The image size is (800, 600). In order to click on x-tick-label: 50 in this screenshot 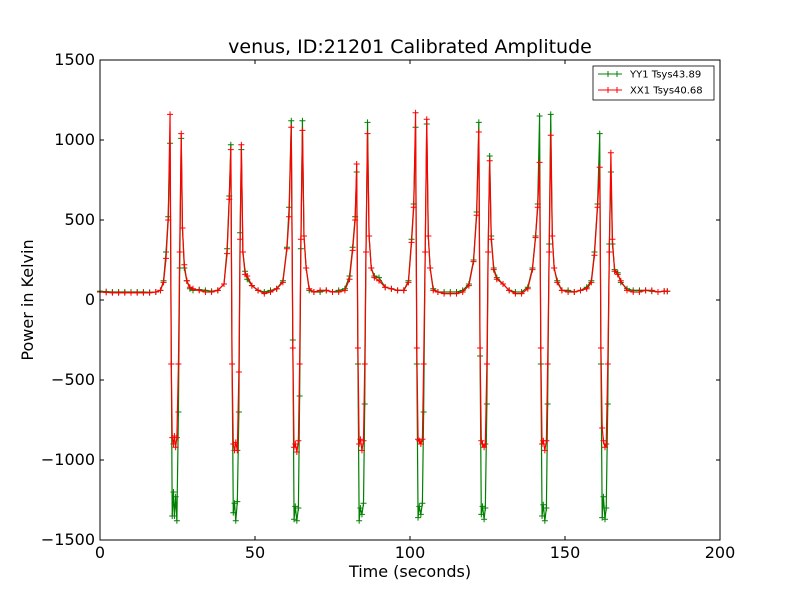, I will do `click(255, 552)`.